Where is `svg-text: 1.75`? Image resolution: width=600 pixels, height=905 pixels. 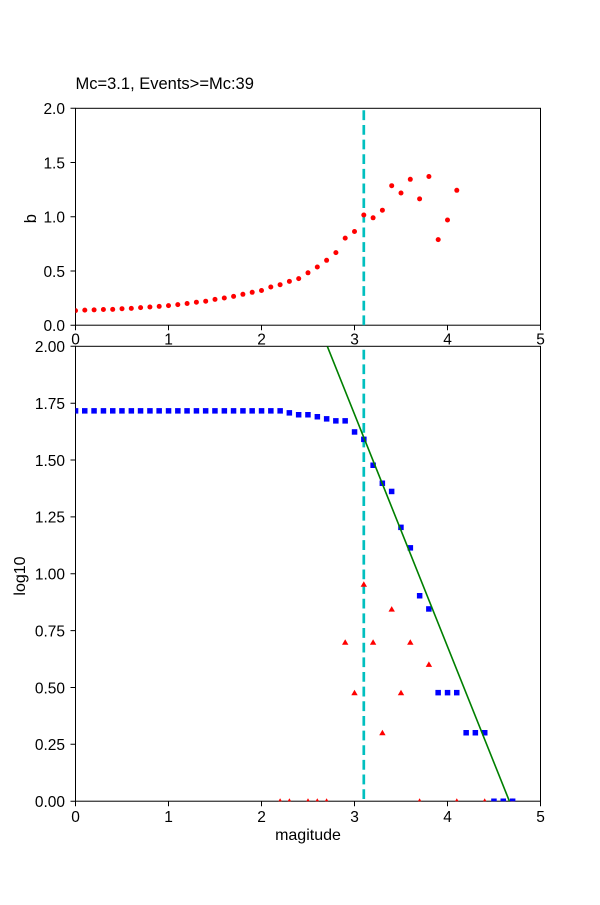
svg-text: 1.75 is located at coordinates (50, 404).